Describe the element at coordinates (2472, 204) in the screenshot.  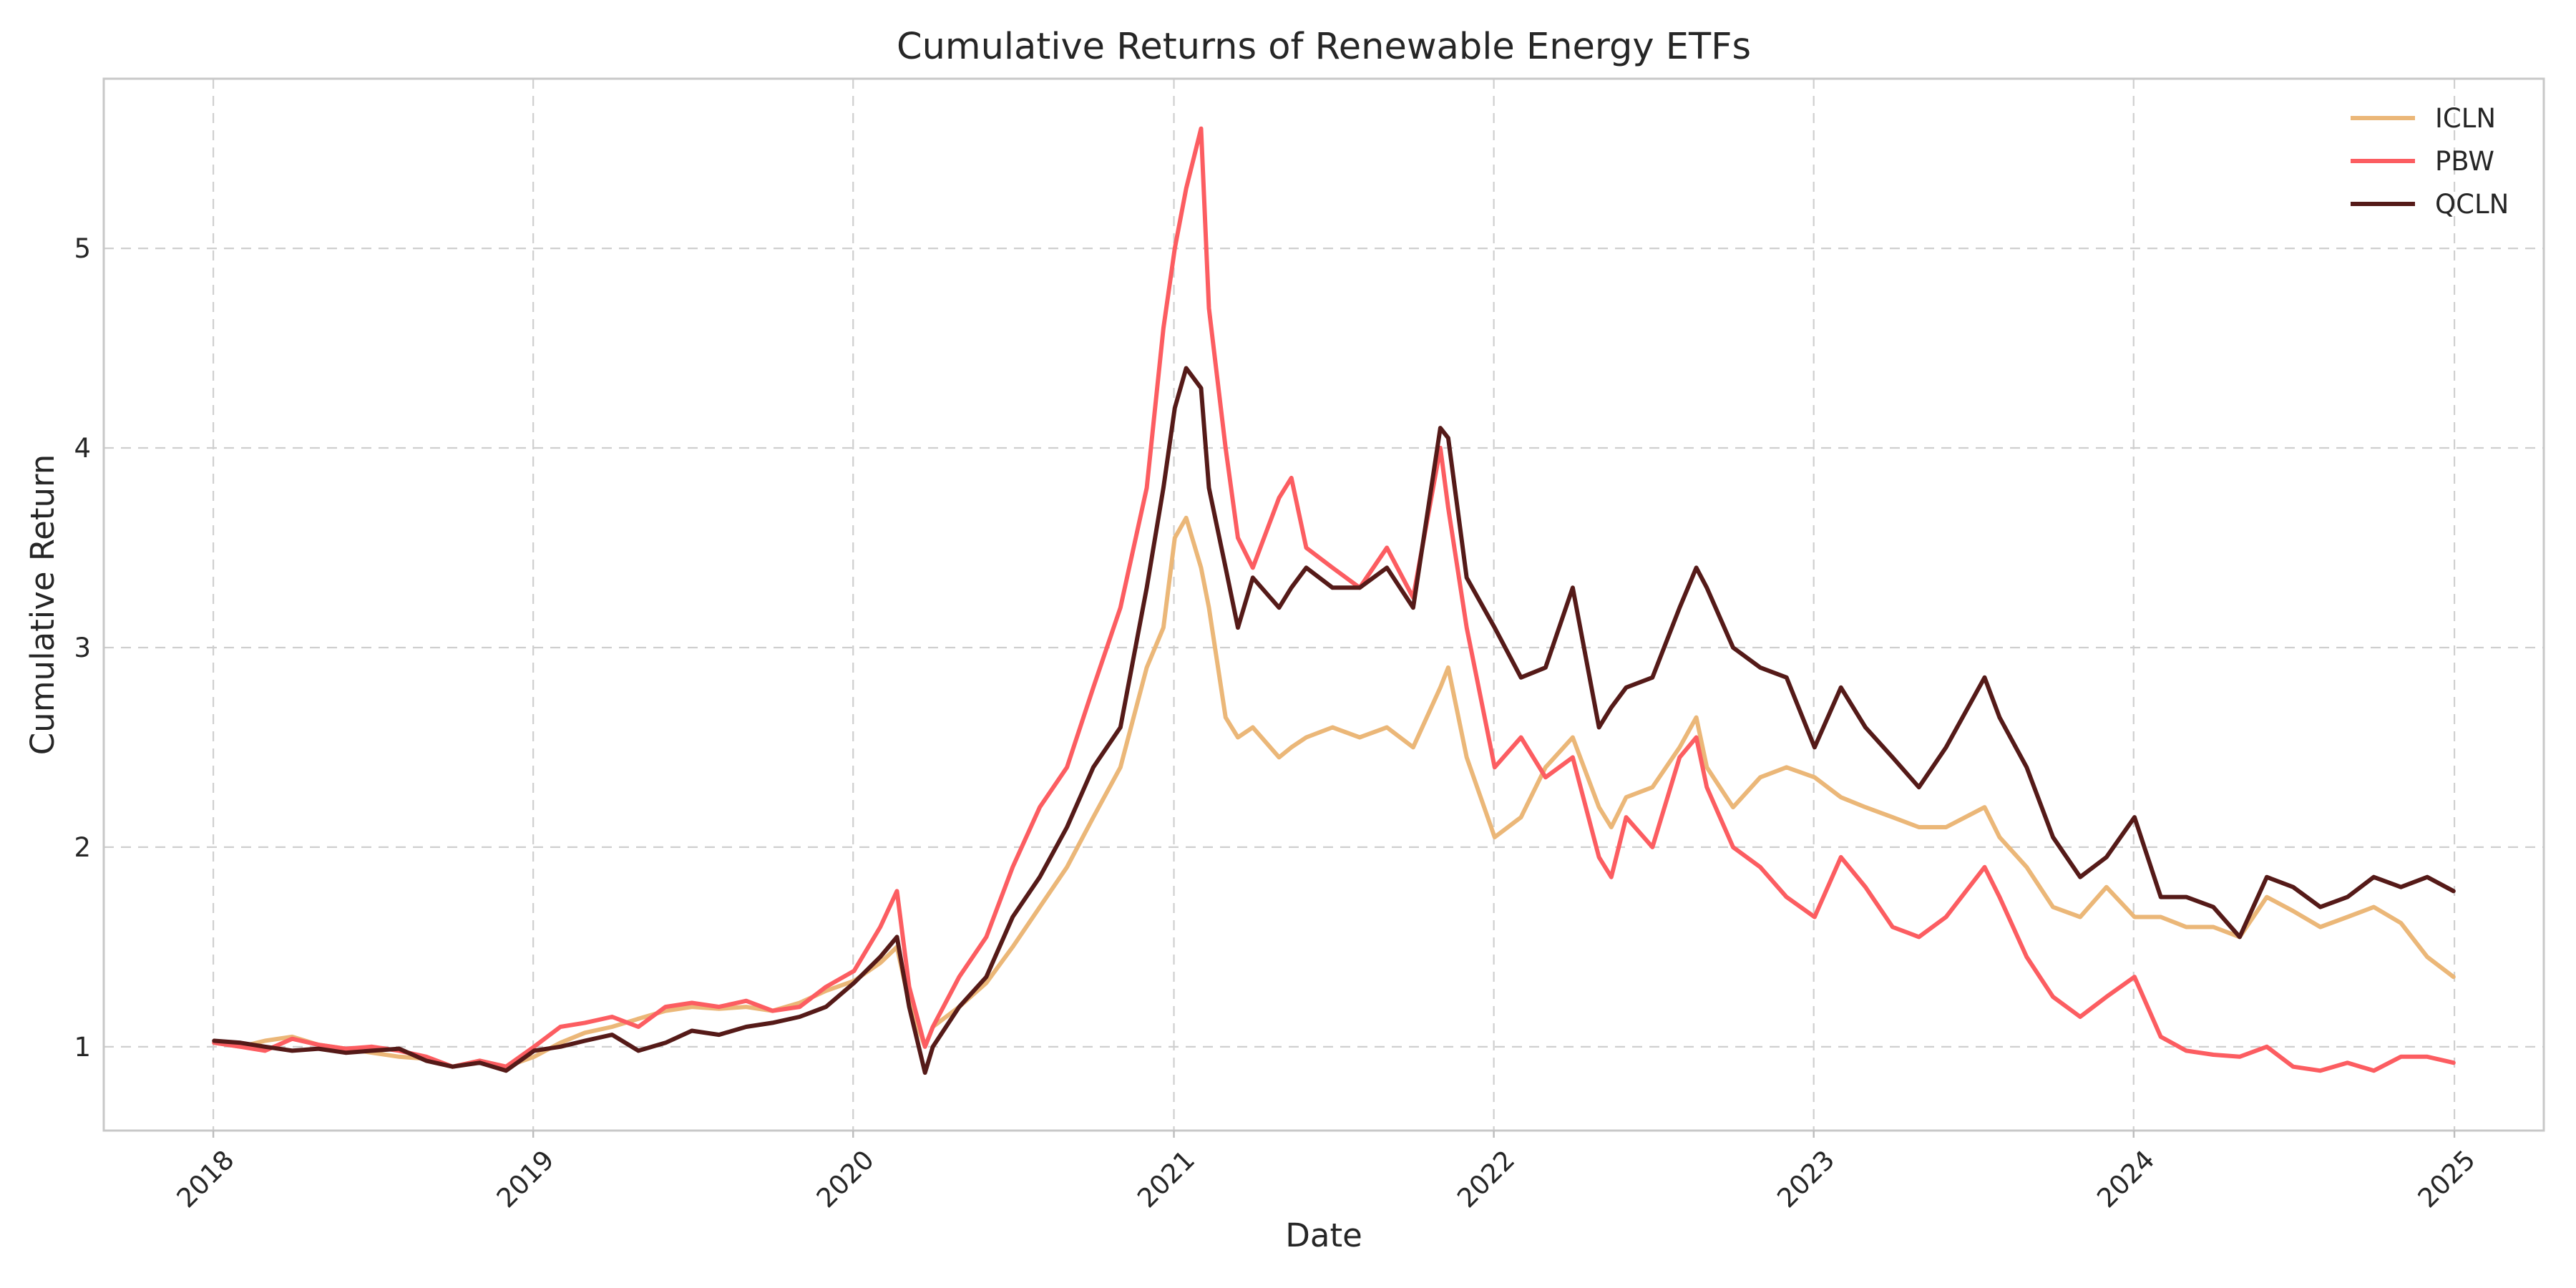
I see `legend-label-qcln: QCLN` at that location.